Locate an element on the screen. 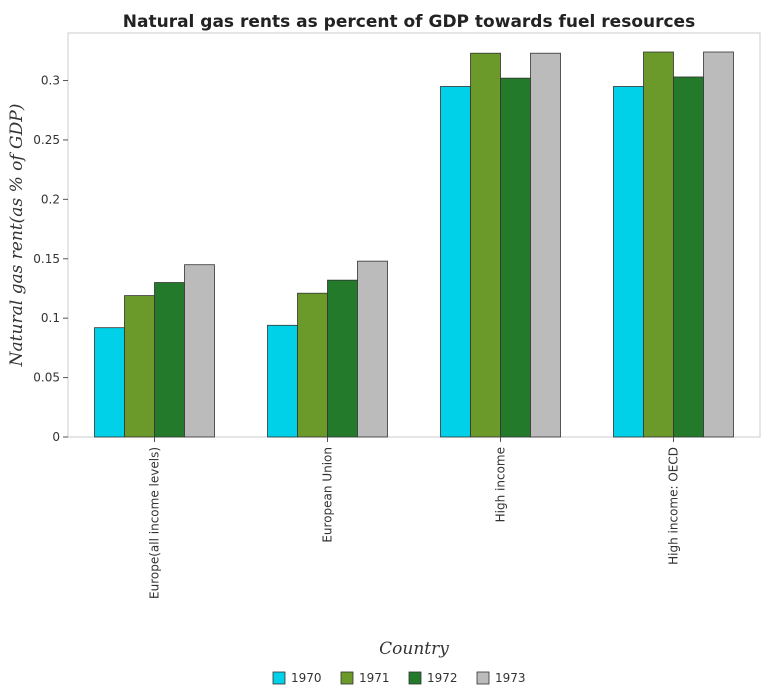 The width and height of the screenshot is (764, 700). legend-swatch-1973 is located at coordinates (483, 678).